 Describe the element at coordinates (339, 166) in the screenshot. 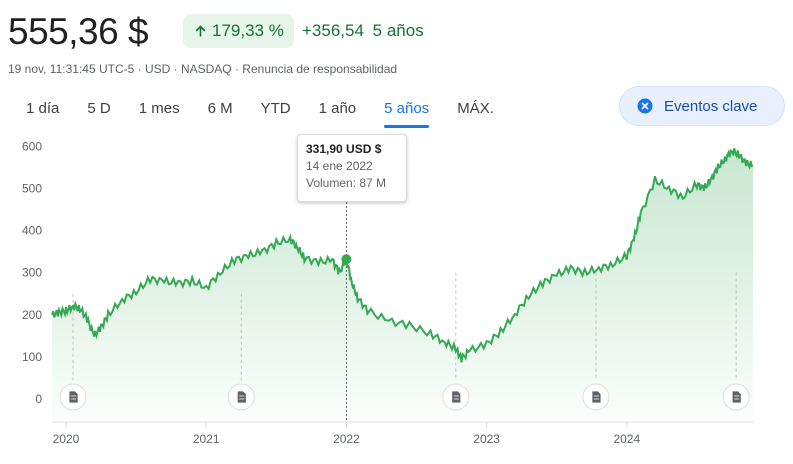

I see `tooltip-date: 14 ene 2022` at that location.